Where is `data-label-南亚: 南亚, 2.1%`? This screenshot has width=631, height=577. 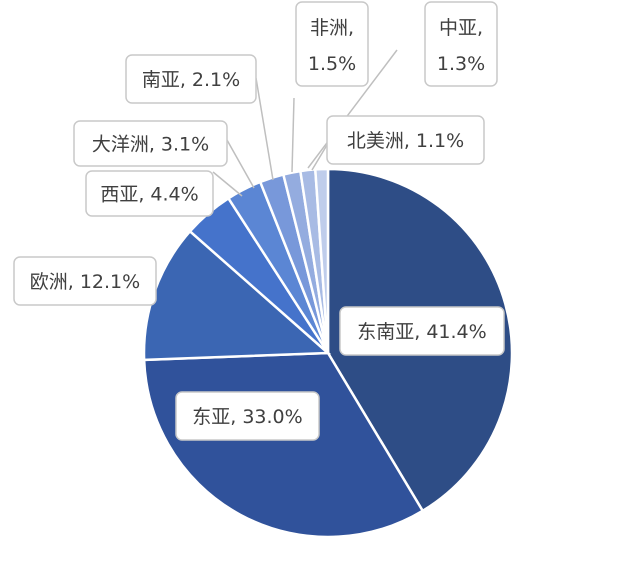
data-label-南亚: 南亚, 2.1% is located at coordinates (191, 79).